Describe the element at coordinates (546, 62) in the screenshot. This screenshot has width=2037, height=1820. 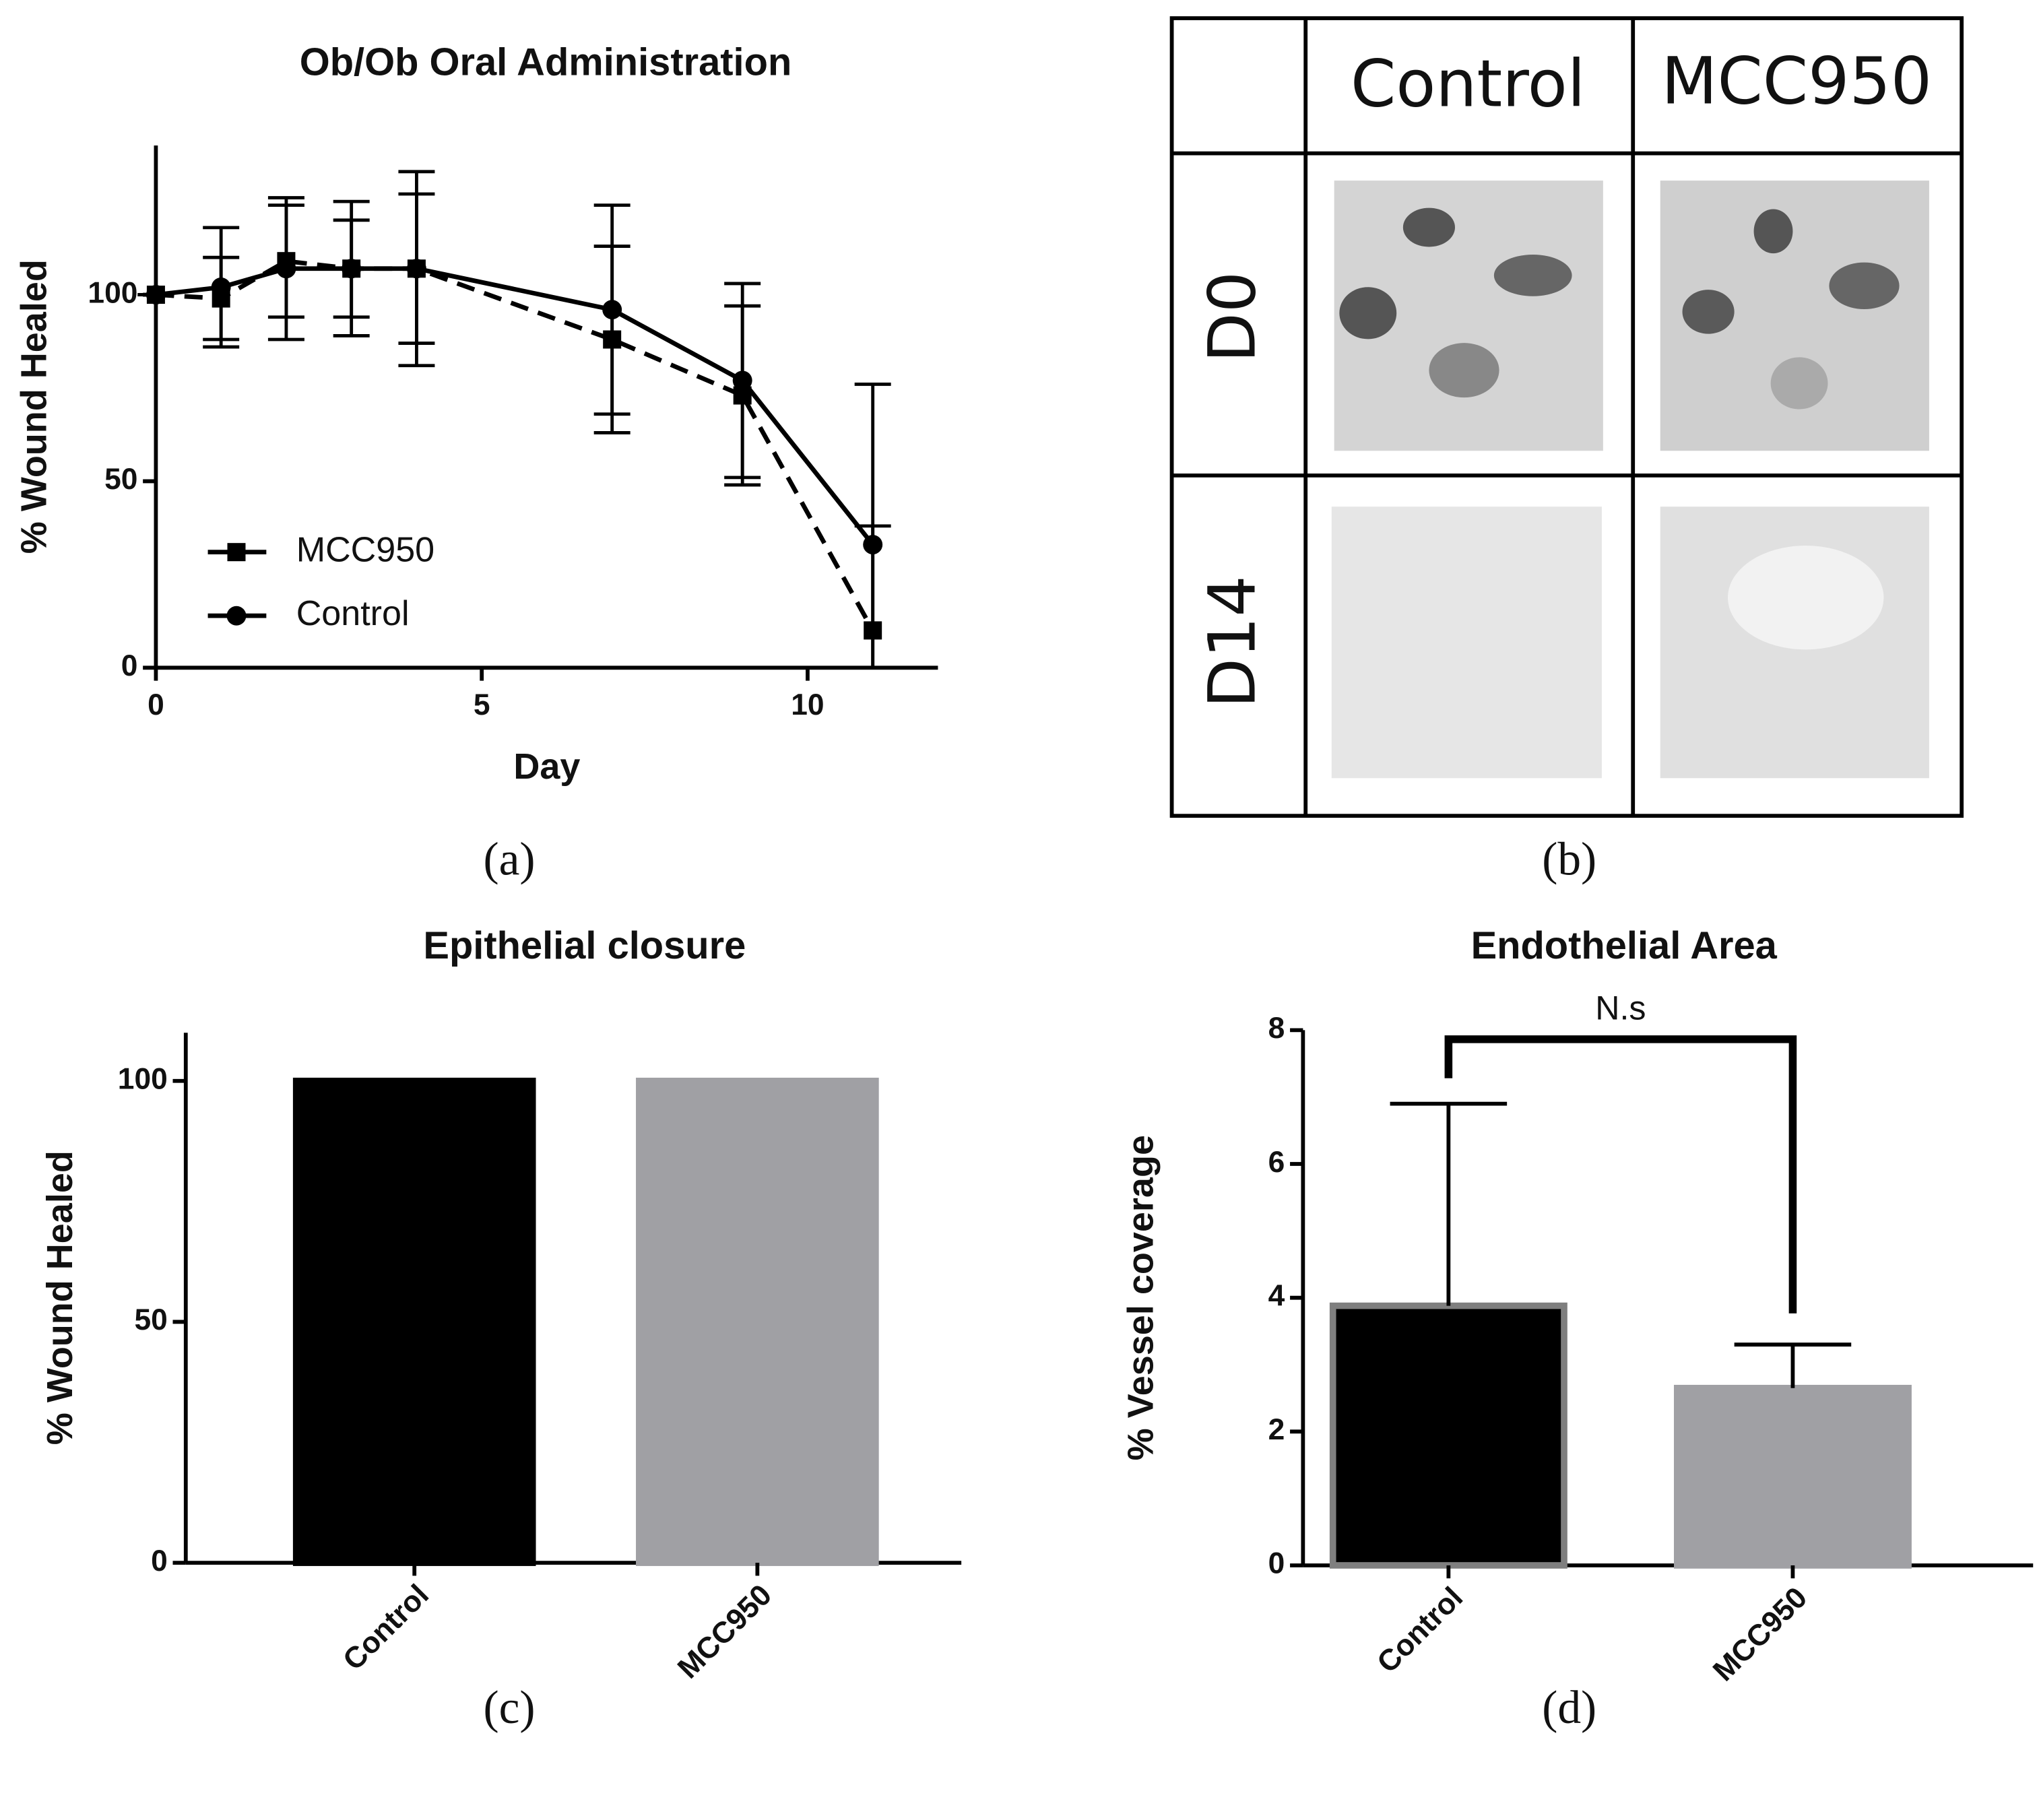
I see `chart-title: Ob/Ob Oral Administration` at that location.